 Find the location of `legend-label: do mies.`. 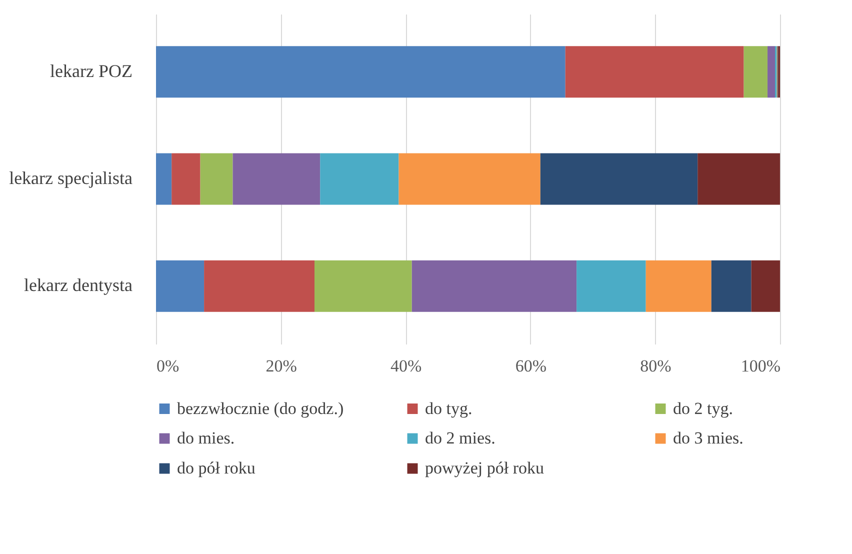

legend-label: do mies. is located at coordinates (206, 438).